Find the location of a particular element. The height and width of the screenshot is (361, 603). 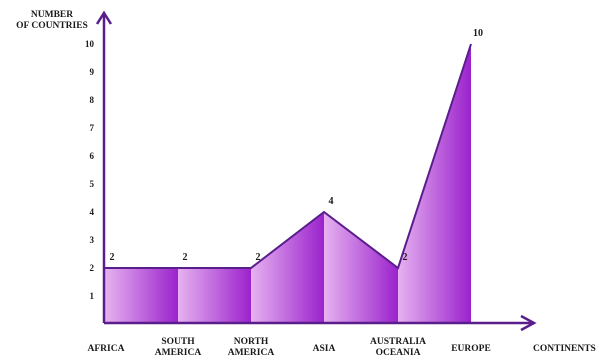

x-axis-title: CONTINENTS is located at coordinates (564, 349).